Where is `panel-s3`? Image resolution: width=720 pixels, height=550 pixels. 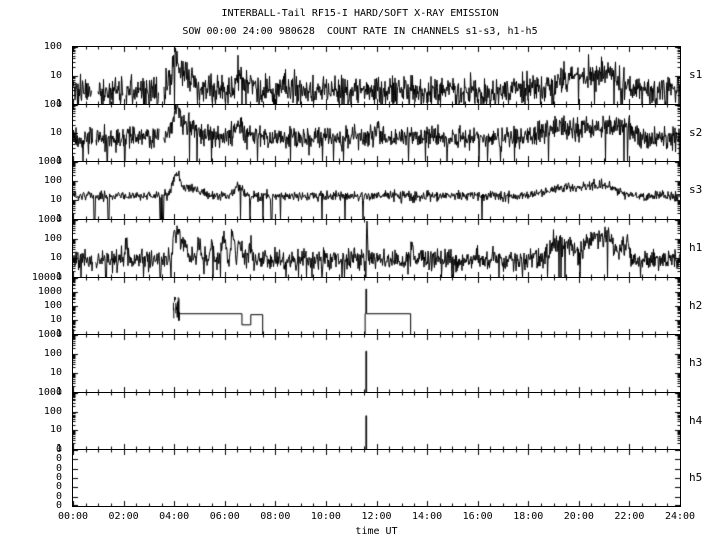
panel-s3 is located at coordinates (376, 190).